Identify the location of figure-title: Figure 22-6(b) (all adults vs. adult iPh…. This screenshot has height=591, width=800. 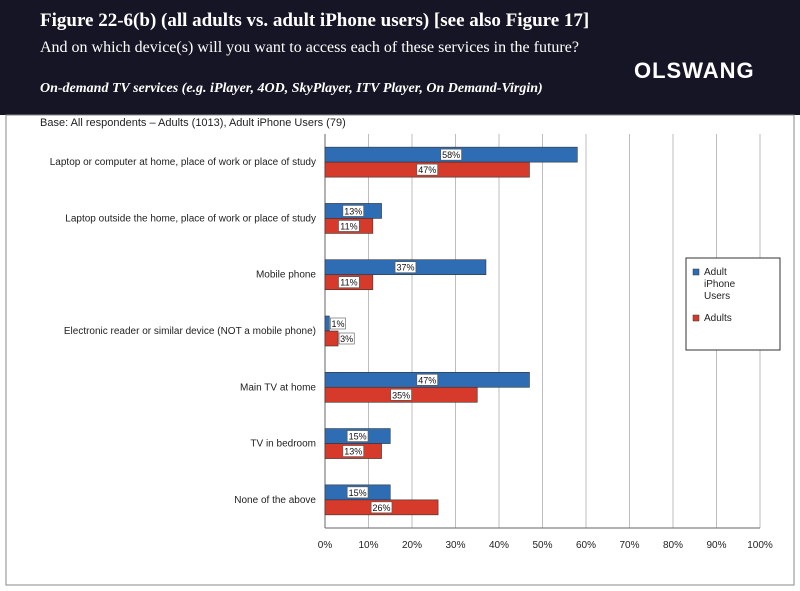
(315, 20).